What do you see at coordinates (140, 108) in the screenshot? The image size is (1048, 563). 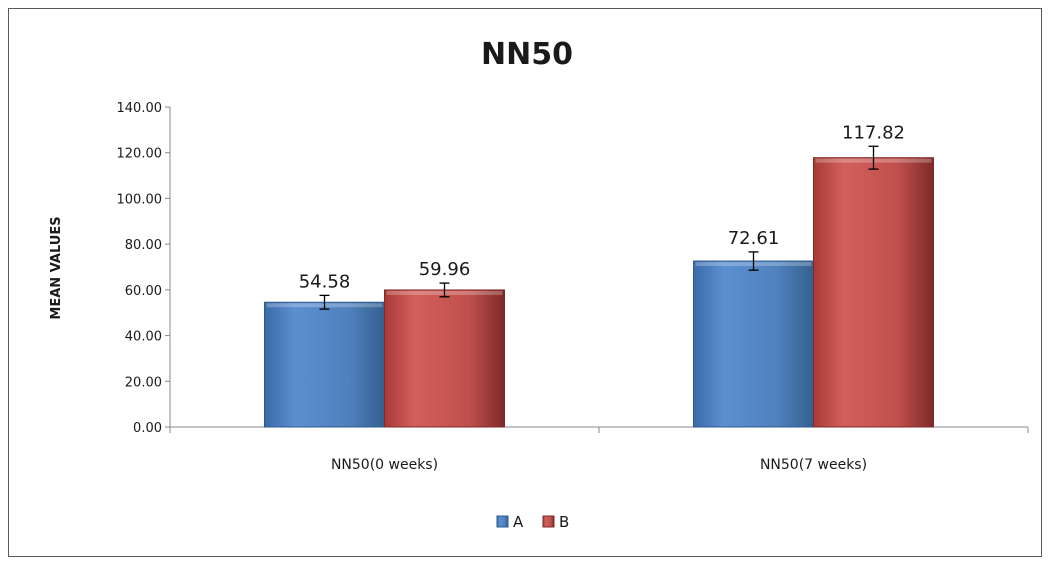 I see `y-tick-label: 140.00` at bounding box center [140, 108].